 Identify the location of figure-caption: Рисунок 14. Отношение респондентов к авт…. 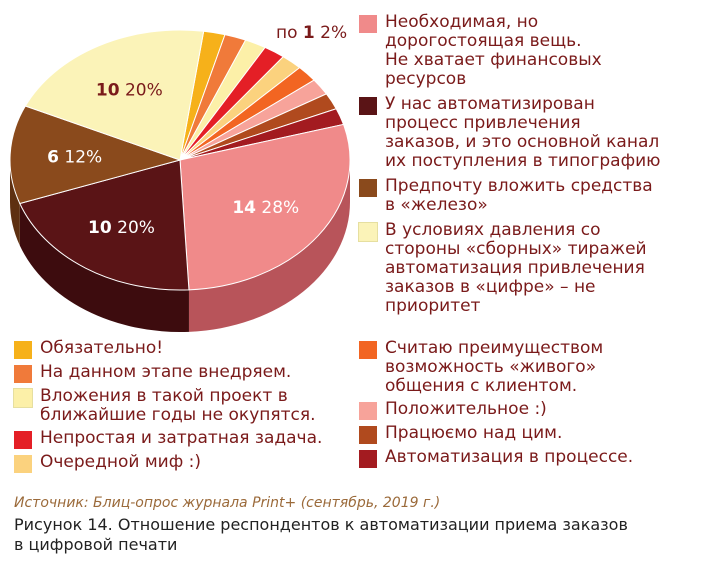
(321, 534).